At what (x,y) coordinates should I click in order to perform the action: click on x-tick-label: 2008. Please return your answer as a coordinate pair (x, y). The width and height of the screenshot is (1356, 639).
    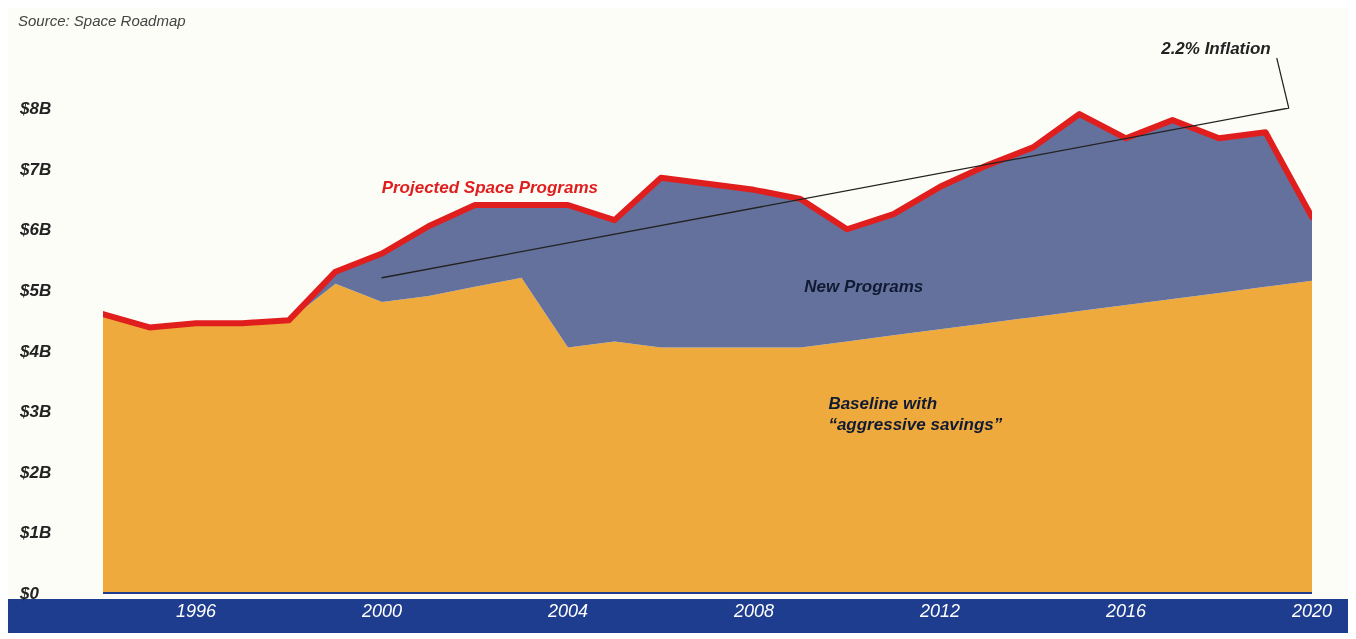
    Looking at the image, I should click on (753, 611).